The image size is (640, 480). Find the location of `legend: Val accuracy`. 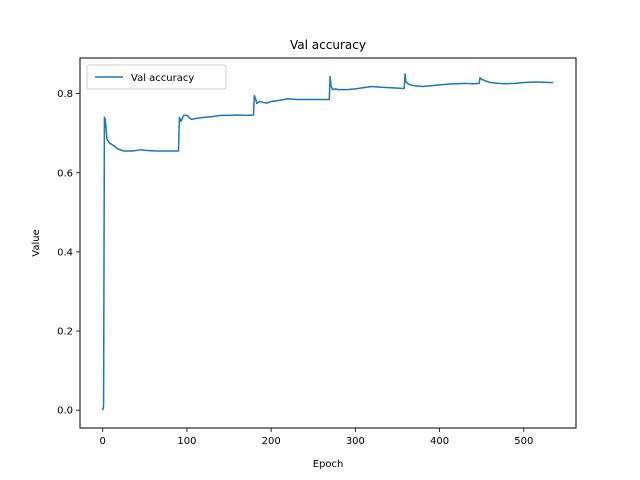

legend: Val accuracy is located at coordinates (156, 77).